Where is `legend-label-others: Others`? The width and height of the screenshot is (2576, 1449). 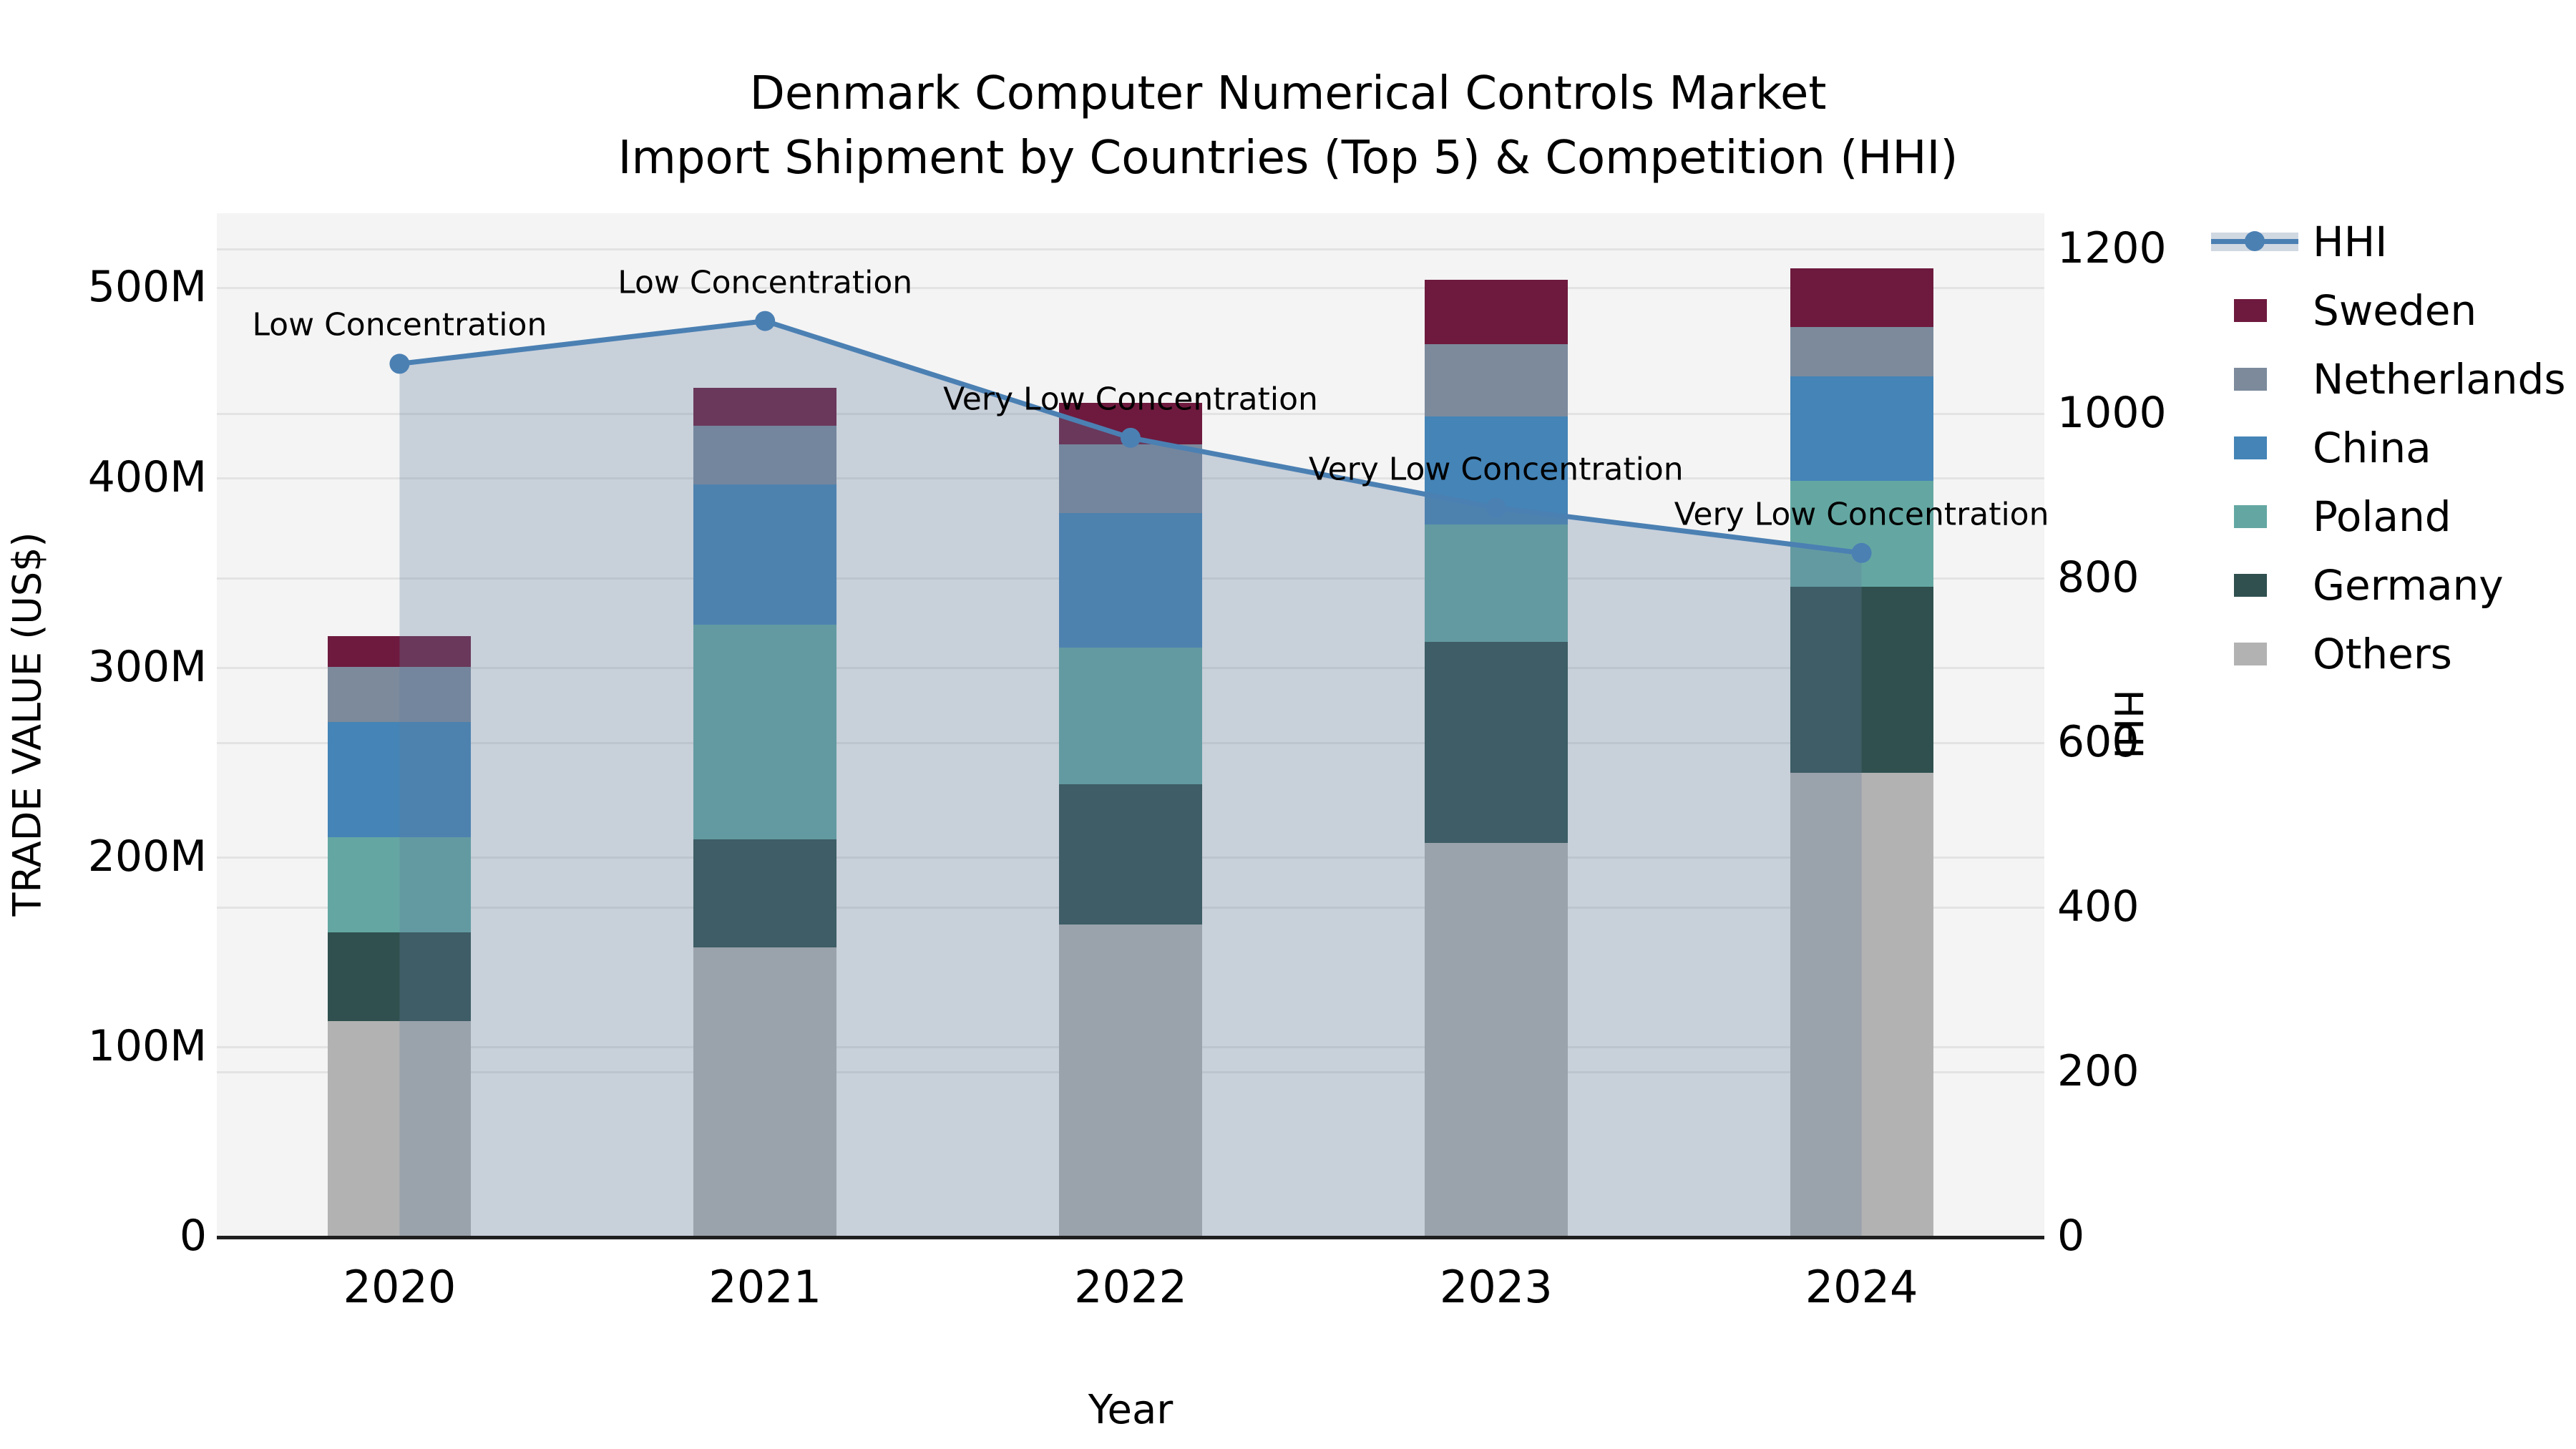 legend-label-others: Others is located at coordinates (2382, 654).